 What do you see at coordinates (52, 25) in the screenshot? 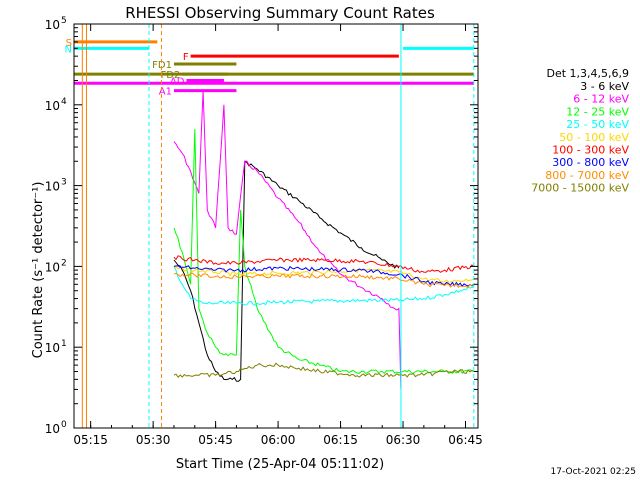
I see `y-tick-label-6: 10` at bounding box center [52, 25].